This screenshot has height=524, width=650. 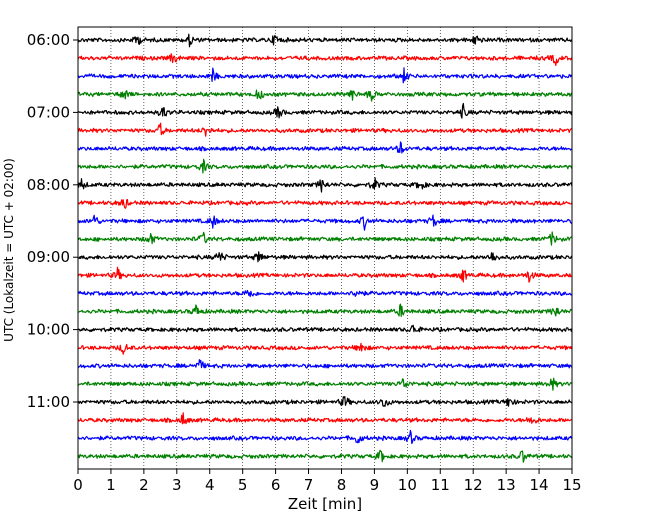 I want to click on x-axis-label: Zeit [min], so click(x=325, y=504).